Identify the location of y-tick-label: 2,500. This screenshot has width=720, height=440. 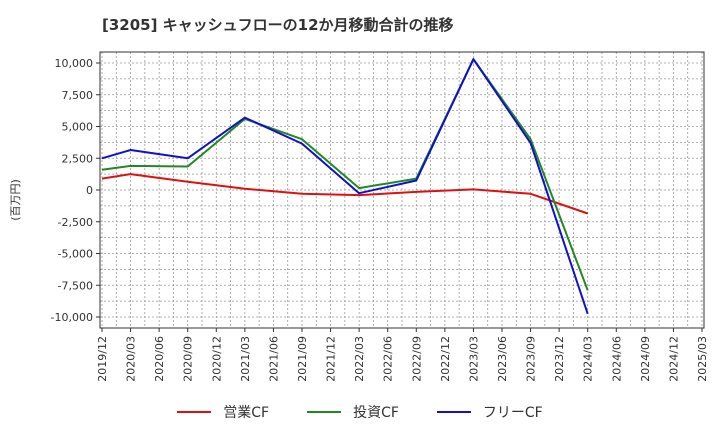
(78, 158).